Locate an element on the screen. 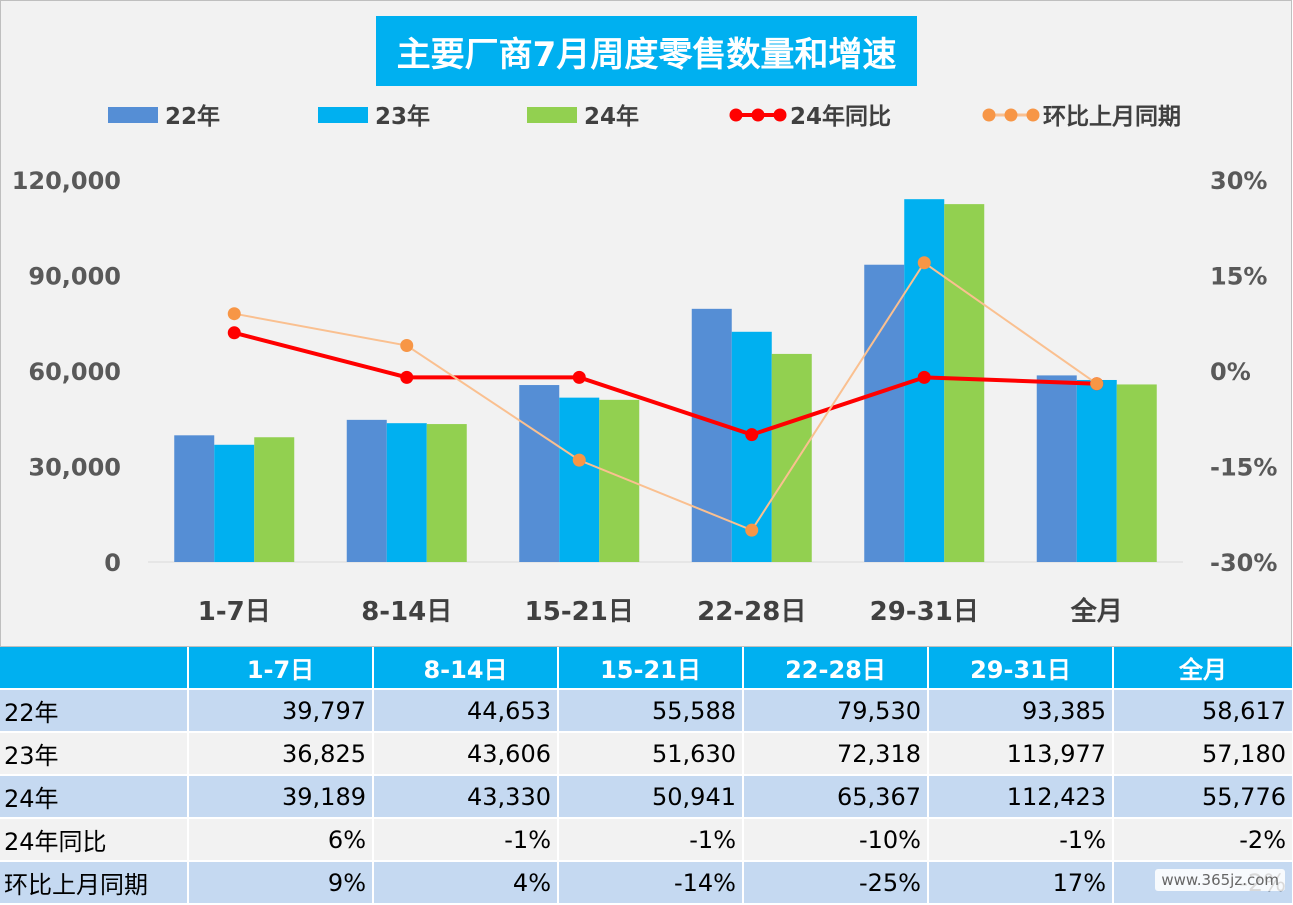  x-tick-label: 8-14日 is located at coordinates (406, 612).